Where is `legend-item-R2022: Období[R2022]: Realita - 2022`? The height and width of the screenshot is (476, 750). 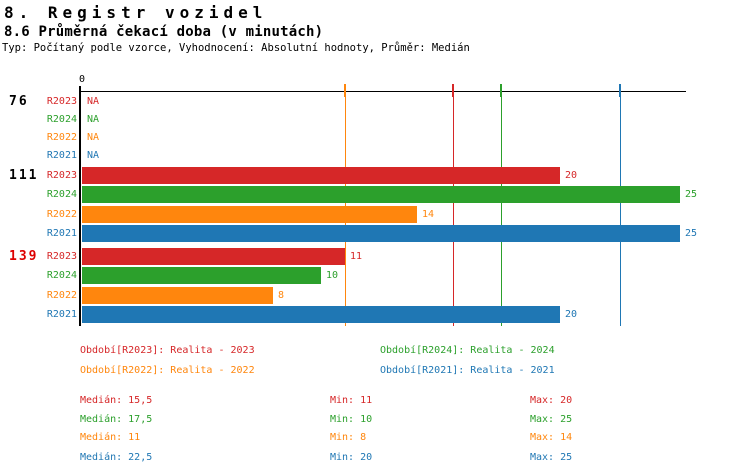 legend-item-R2022: Období[R2022]: Realita - 2022 is located at coordinates (167, 370).